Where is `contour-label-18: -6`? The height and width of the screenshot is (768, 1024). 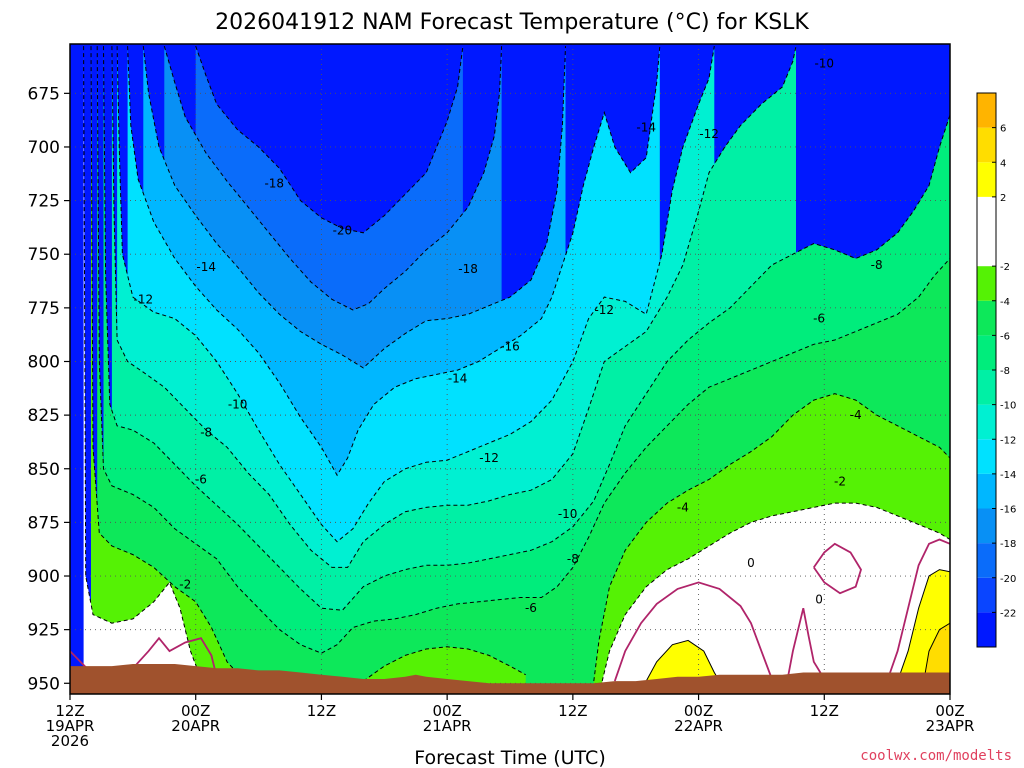
contour-label-18: -6 is located at coordinates (531, 608).